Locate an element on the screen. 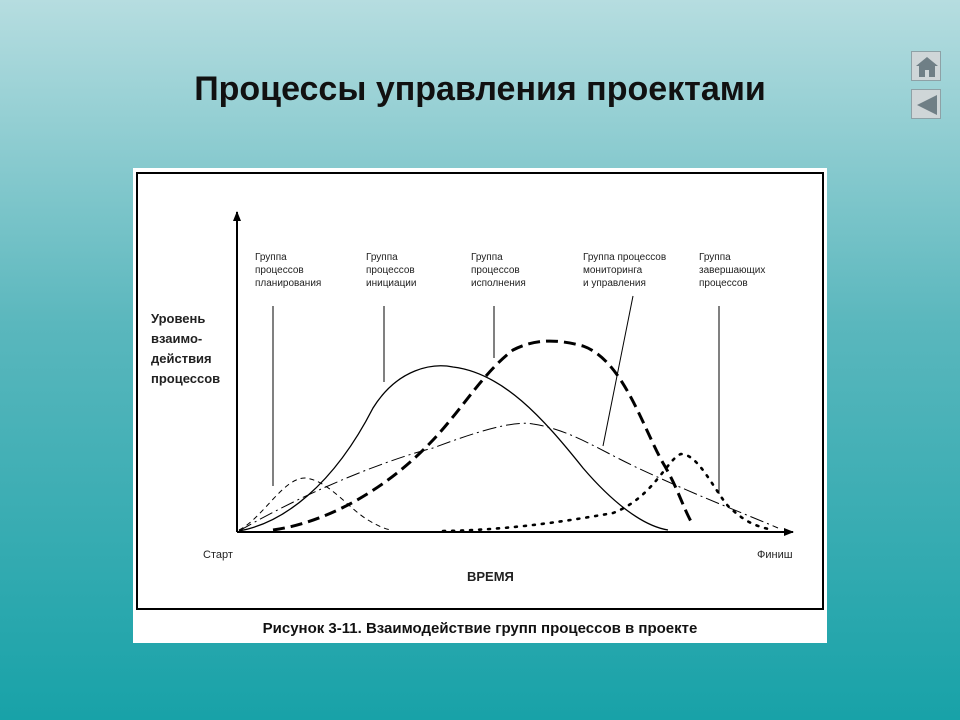  home-icon is located at coordinates (927, 67).